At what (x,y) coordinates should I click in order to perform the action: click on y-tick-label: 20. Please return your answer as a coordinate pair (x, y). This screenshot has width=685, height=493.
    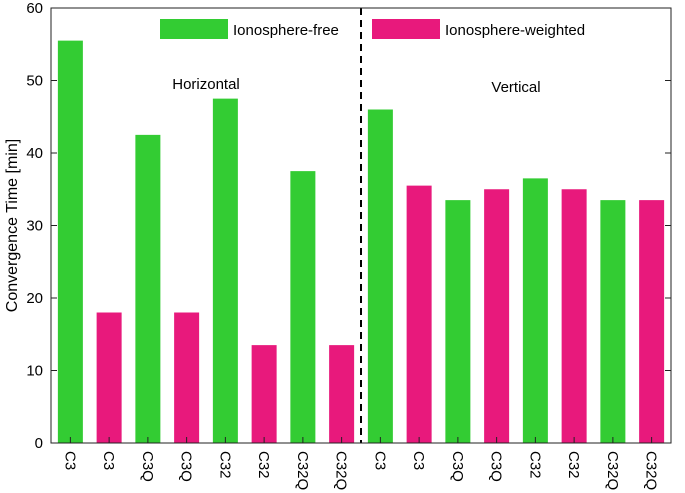
    Looking at the image, I should click on (34, 298).